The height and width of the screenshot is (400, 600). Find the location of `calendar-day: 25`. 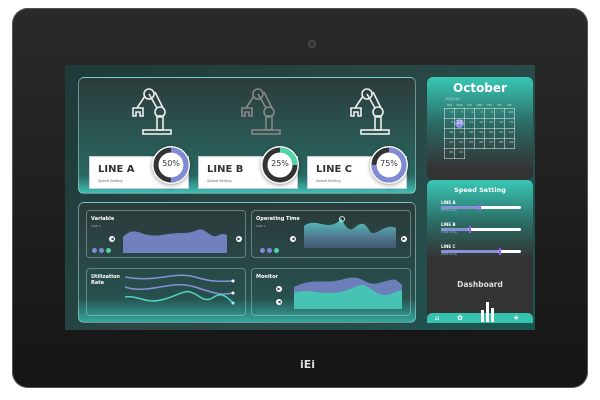

calendar-day: 25 is located at coordinates (469, 143).